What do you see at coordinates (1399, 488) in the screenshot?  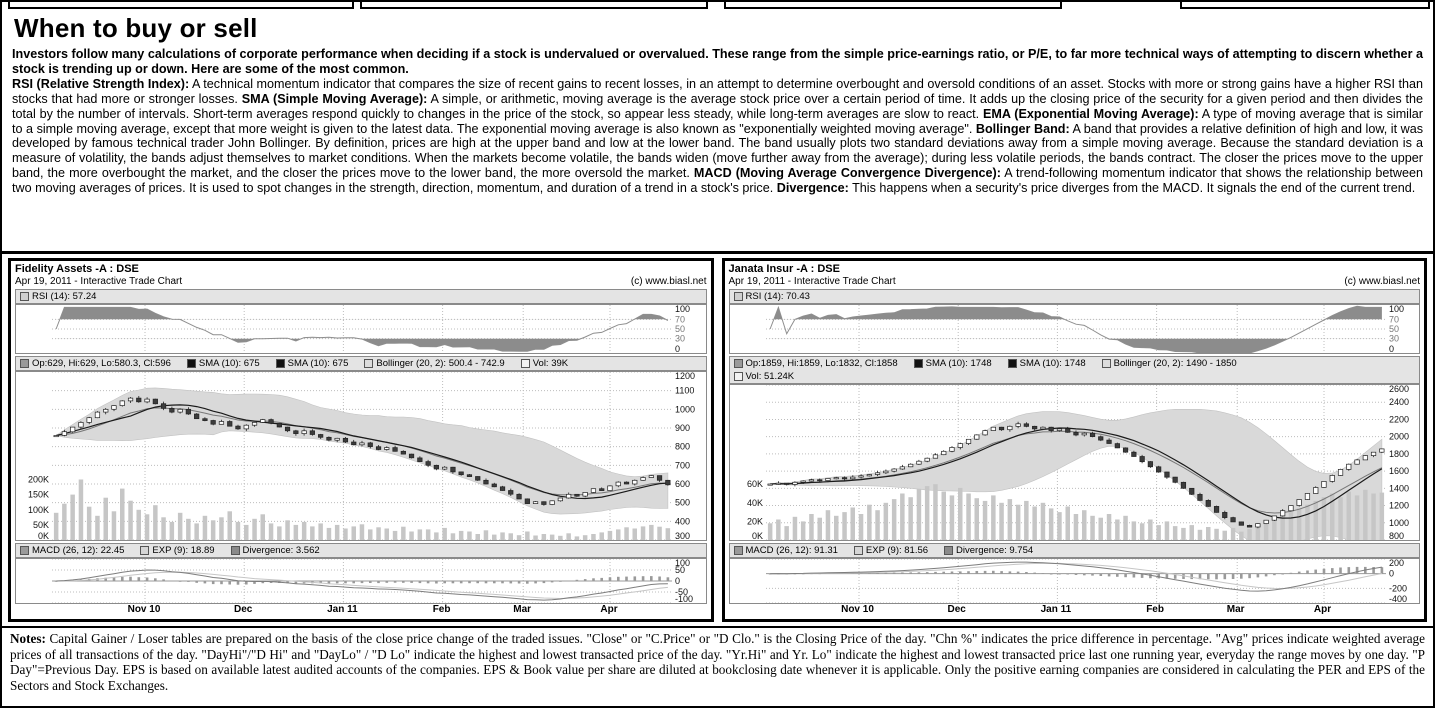 I see `svg-text: 1400` at bounding box center [1399, 488].